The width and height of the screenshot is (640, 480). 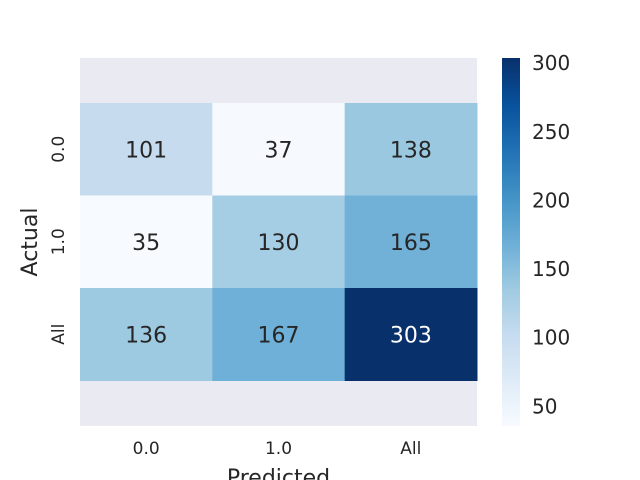 I want to click on cell-value-label: 303, so click(x=411, y=335).